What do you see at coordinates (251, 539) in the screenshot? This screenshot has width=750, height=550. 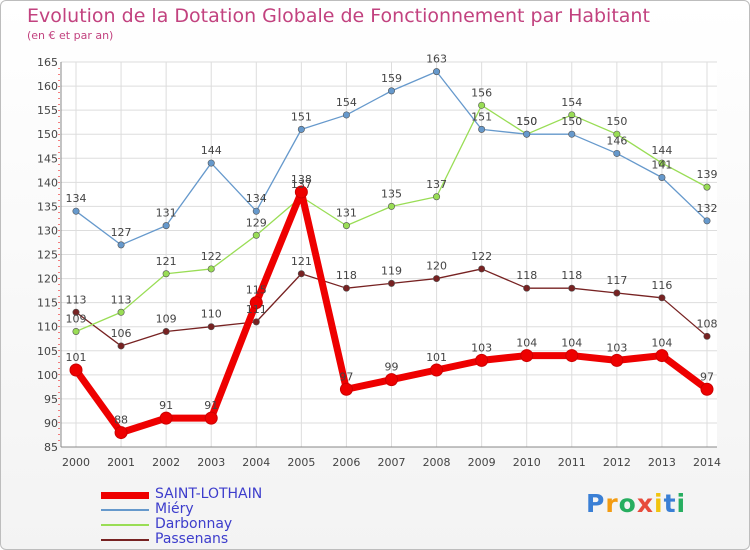 I see `legend-item: Passenans` at bounding box center [251, 539].